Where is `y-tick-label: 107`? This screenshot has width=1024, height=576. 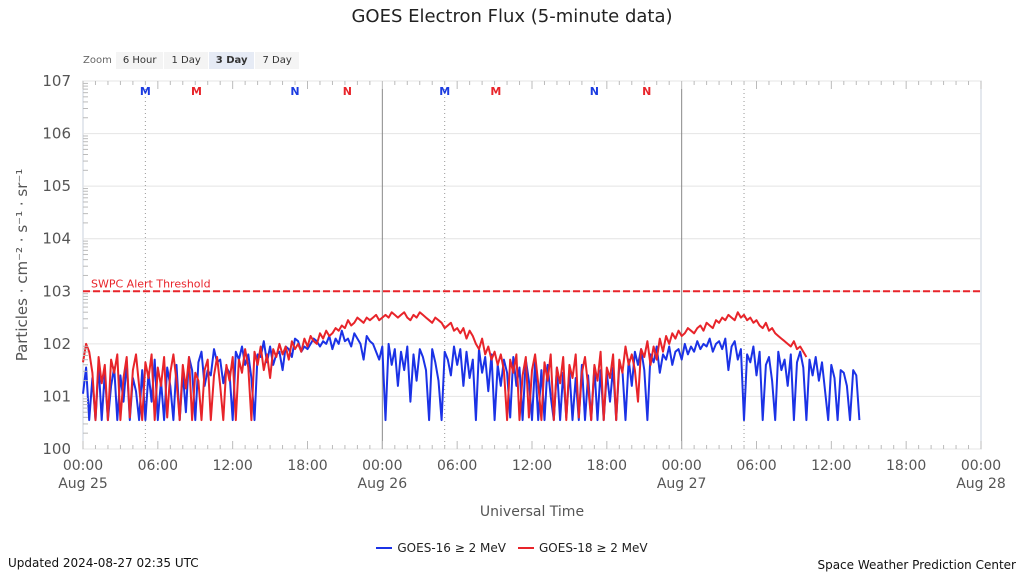 y-tick-label: 107 is located at coordinates (56, 81).